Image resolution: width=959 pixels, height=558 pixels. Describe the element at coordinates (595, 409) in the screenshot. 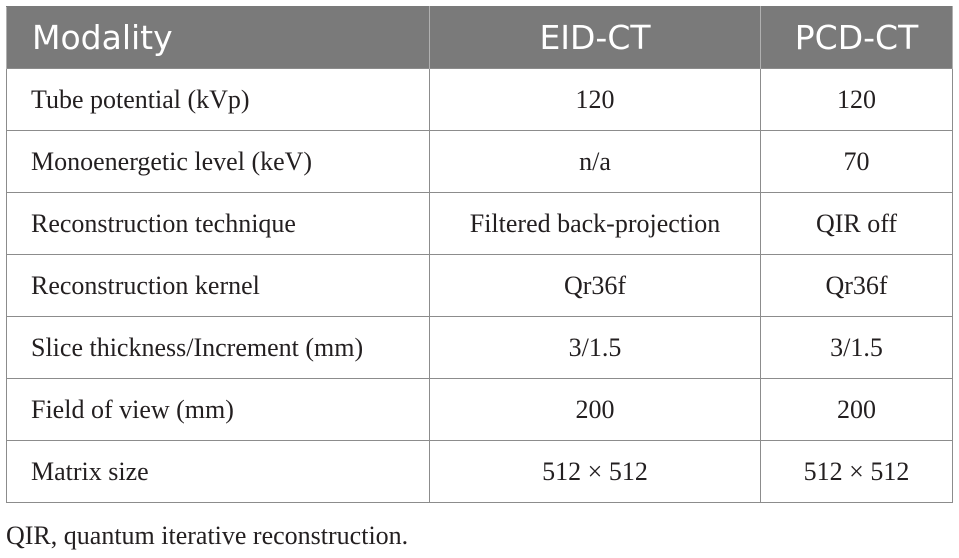

I see `row-eid-ct-value: 200` at that location.